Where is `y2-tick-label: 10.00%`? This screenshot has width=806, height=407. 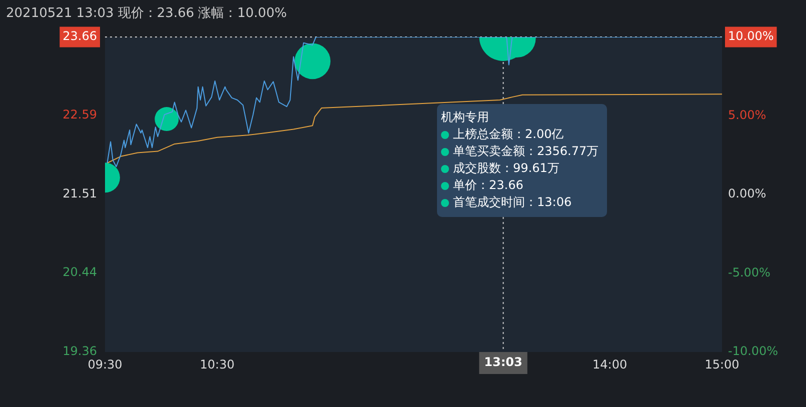
y2-tick-label: 10.00% is located at coordinates (751, 36).